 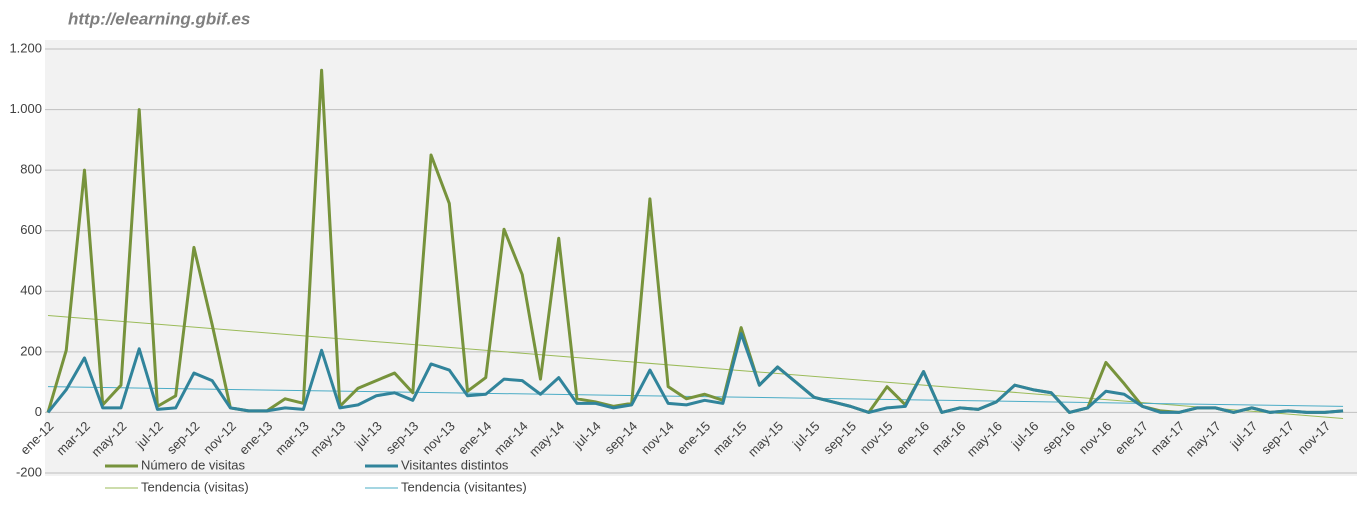 What do you see at coordinates (695, 373) in the screenshot?
I see `data-line` at bounding box center [695, 373].